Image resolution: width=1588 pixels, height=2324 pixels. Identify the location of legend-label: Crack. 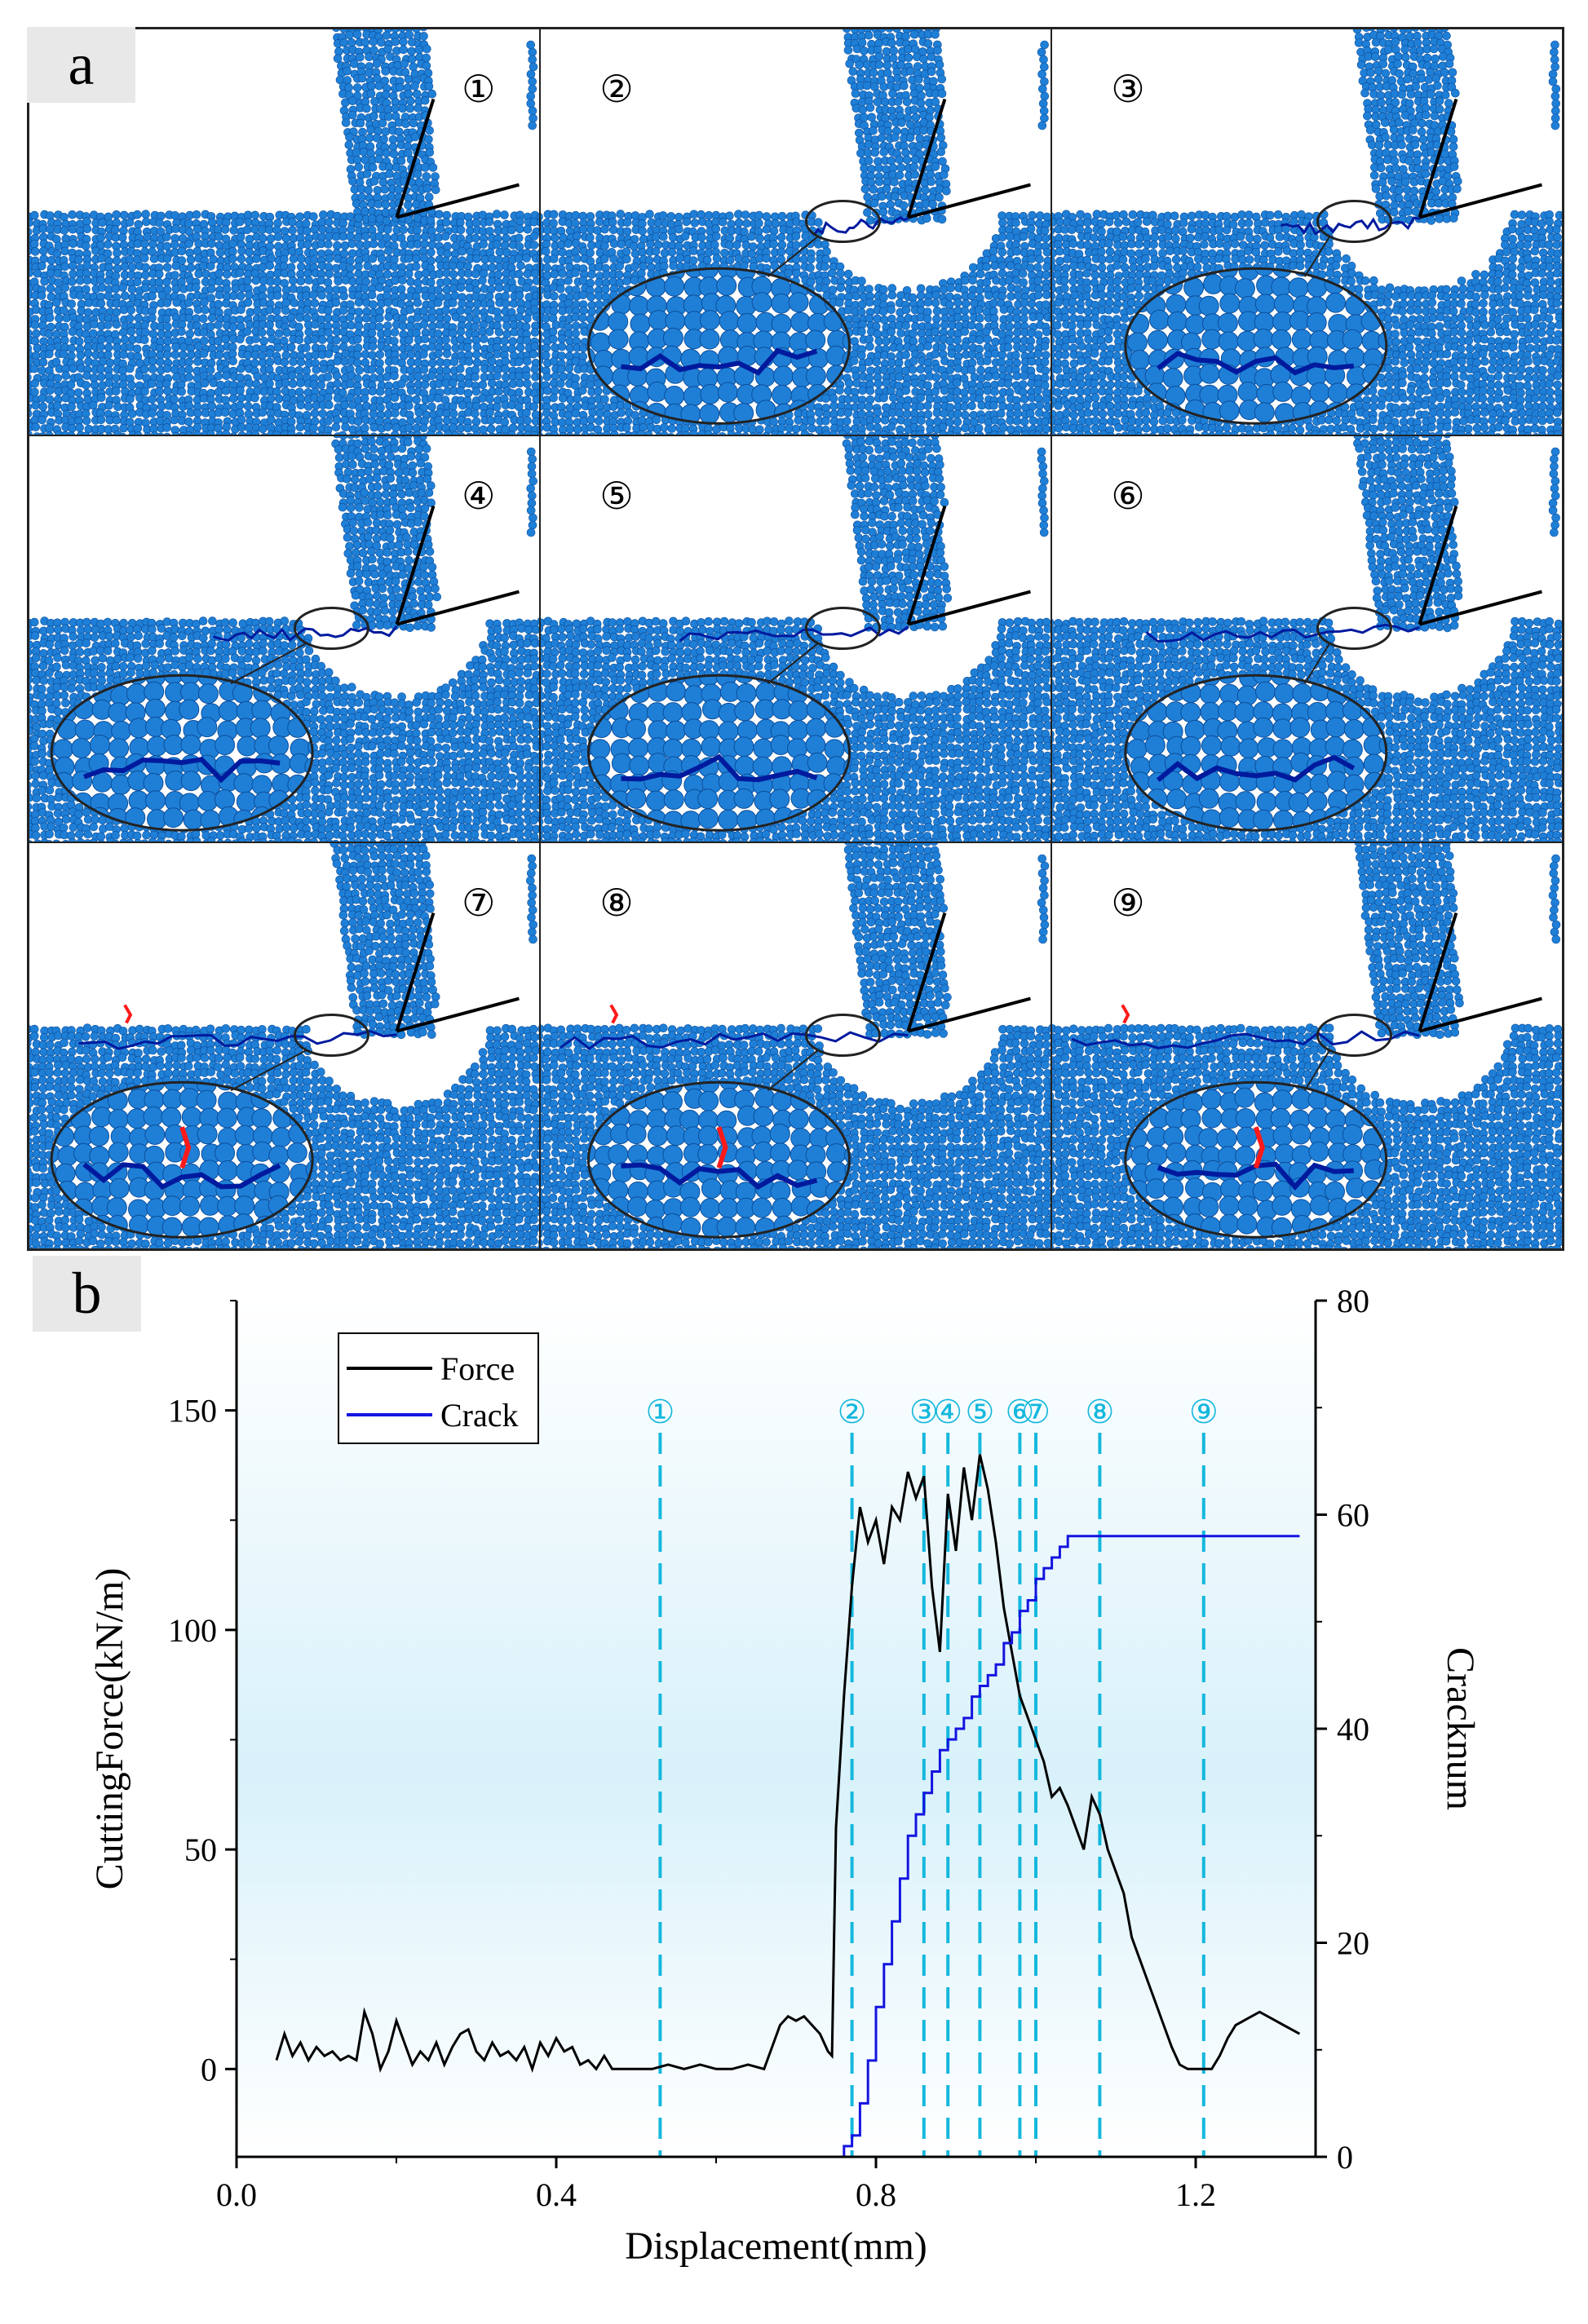
(480, 1415).